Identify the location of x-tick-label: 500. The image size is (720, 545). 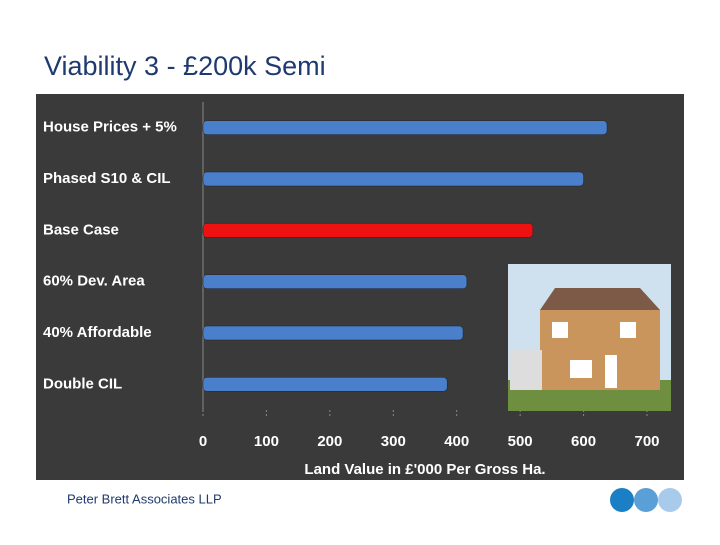
(520, 441).